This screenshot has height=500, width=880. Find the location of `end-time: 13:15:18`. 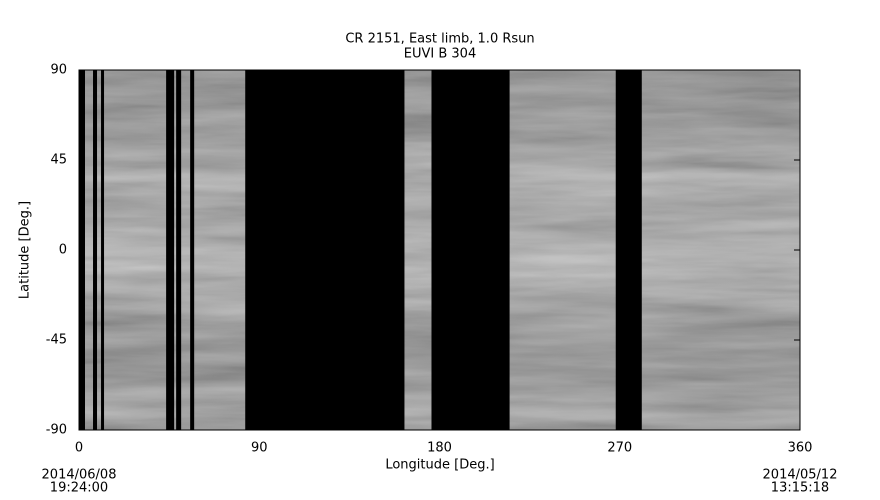

end-time: 13:15:18 is located at coordinates (800, 488).